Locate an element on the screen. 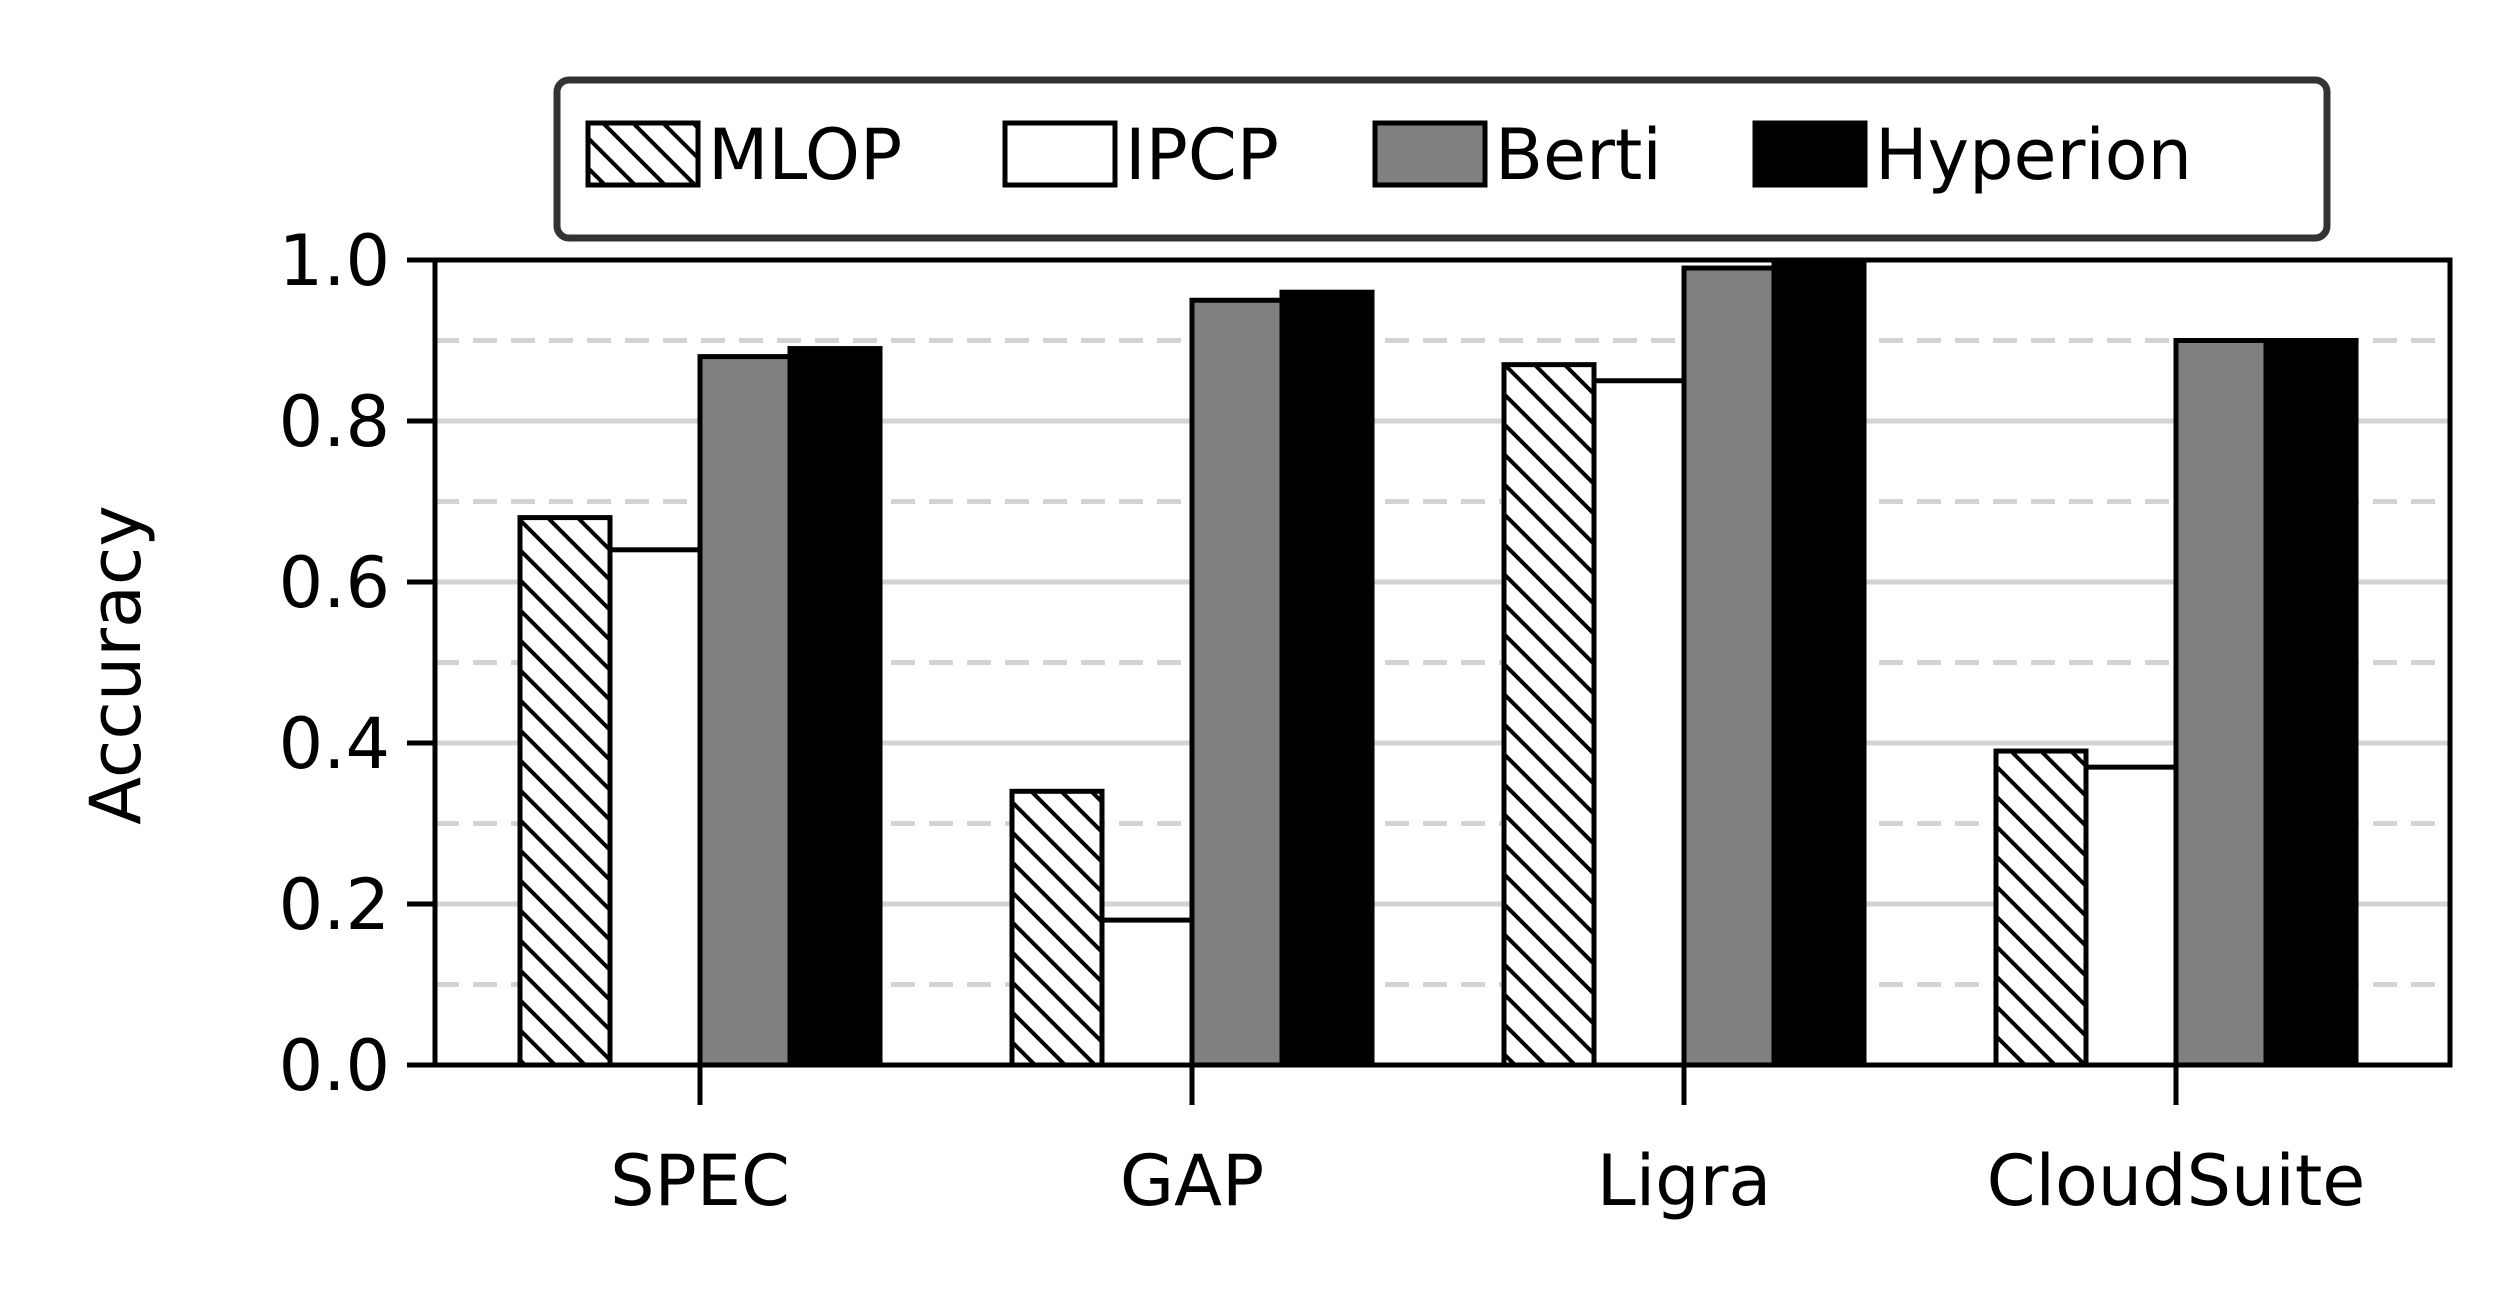  bar-ipcp-gap is located at coordinates (1147, 992).